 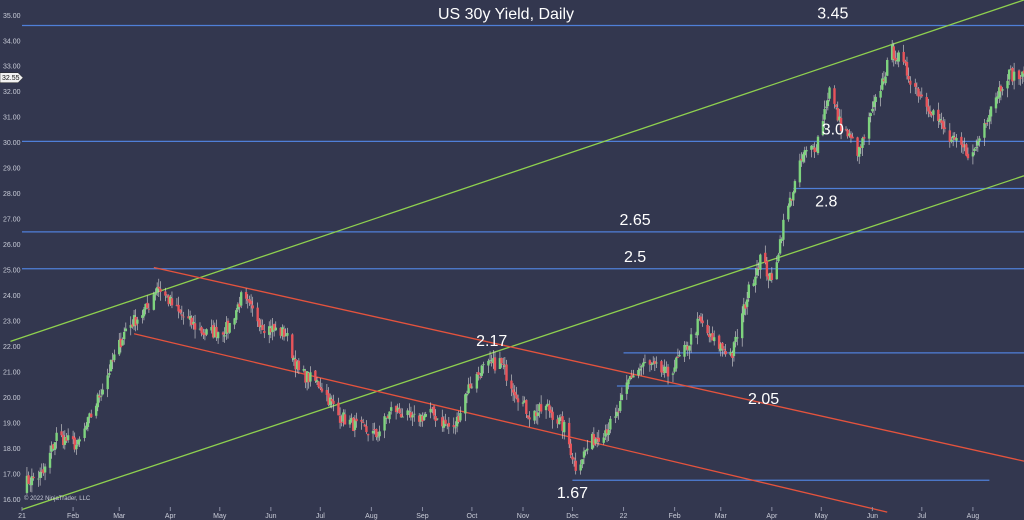 I want to click on y-tick-label: 16.00, so click(x=12, y=500).